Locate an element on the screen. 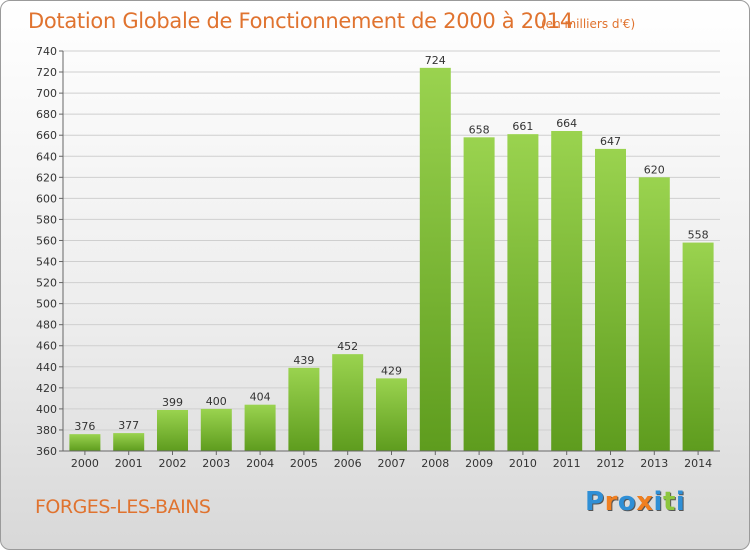 The image size is (750, 550). x-tick-label: 2005 is located at coordinates (304, 463).